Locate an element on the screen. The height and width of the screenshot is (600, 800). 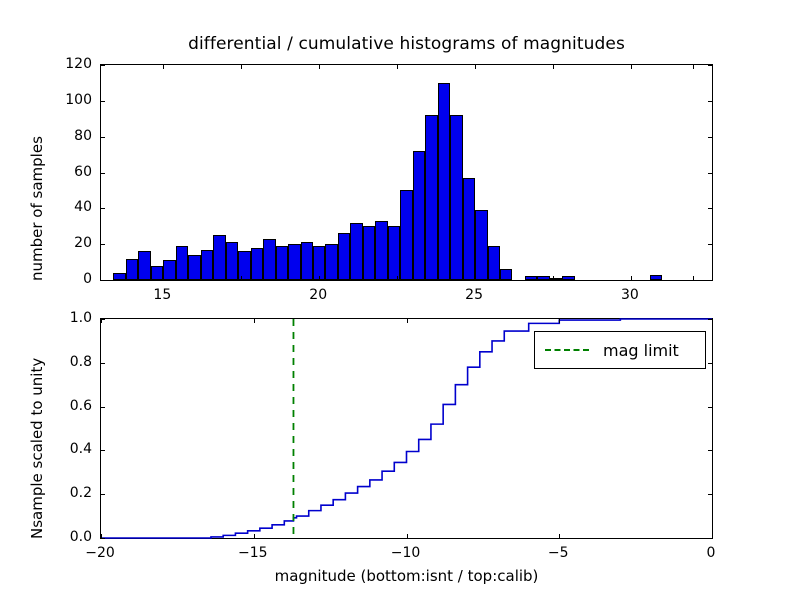
x-tick-label: 25 is located at coordinates (474, 295).